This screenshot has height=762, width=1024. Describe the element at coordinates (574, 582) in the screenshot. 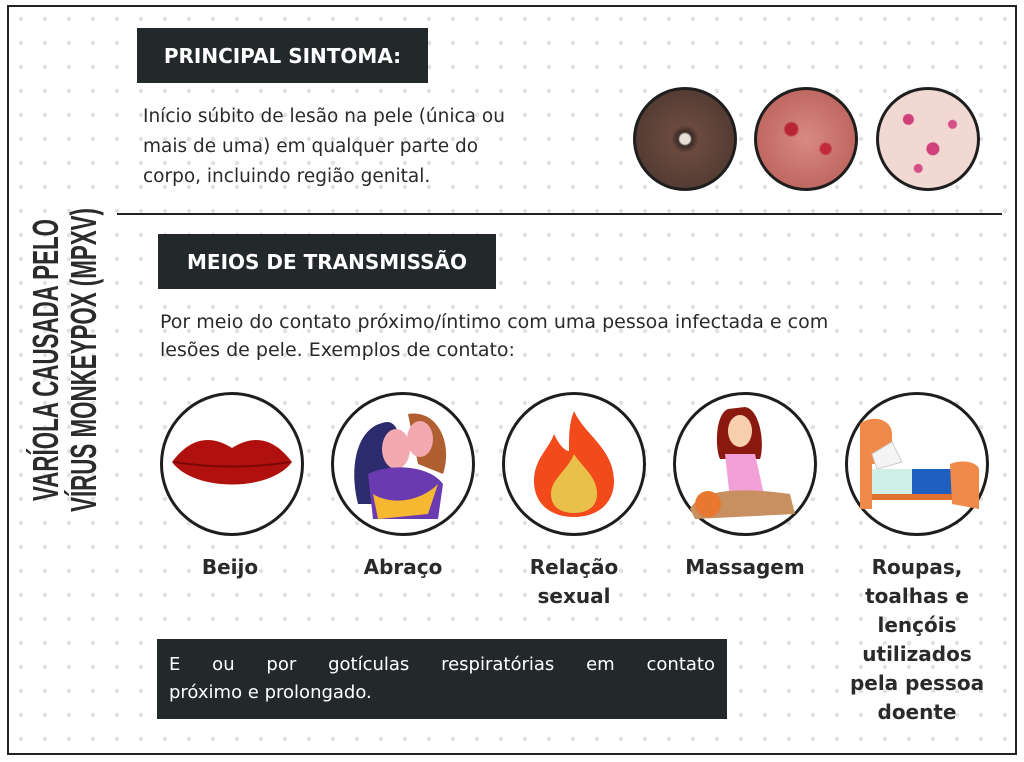

I see `example-label: Relação sexual` at that location.